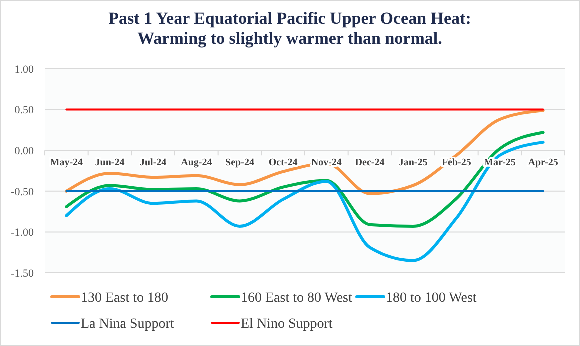 This screenshot has width=580, height=346. What do you see at coordinates (287, 324) in the screenshot?
I see `legend-label: El Nino Support` at bounding box center [287, 324].